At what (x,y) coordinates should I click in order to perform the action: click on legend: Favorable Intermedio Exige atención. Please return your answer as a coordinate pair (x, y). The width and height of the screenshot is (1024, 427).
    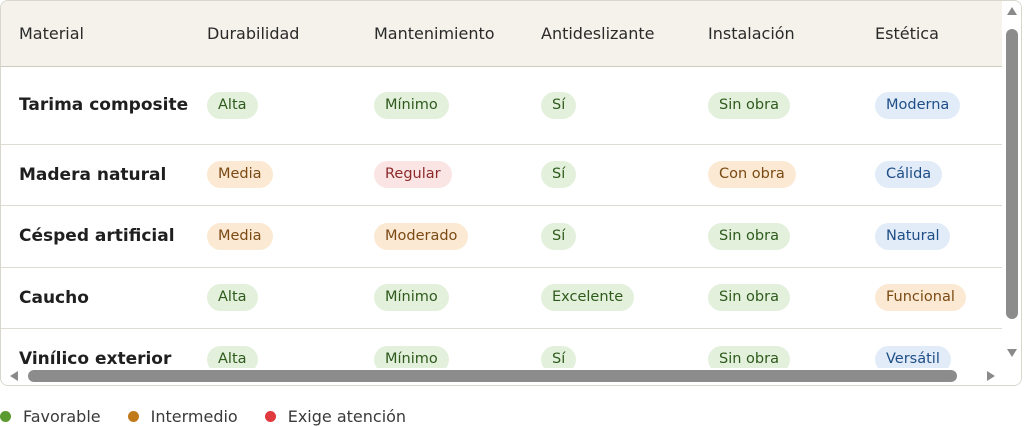
    Looking at the image, I should click on (216, 416).